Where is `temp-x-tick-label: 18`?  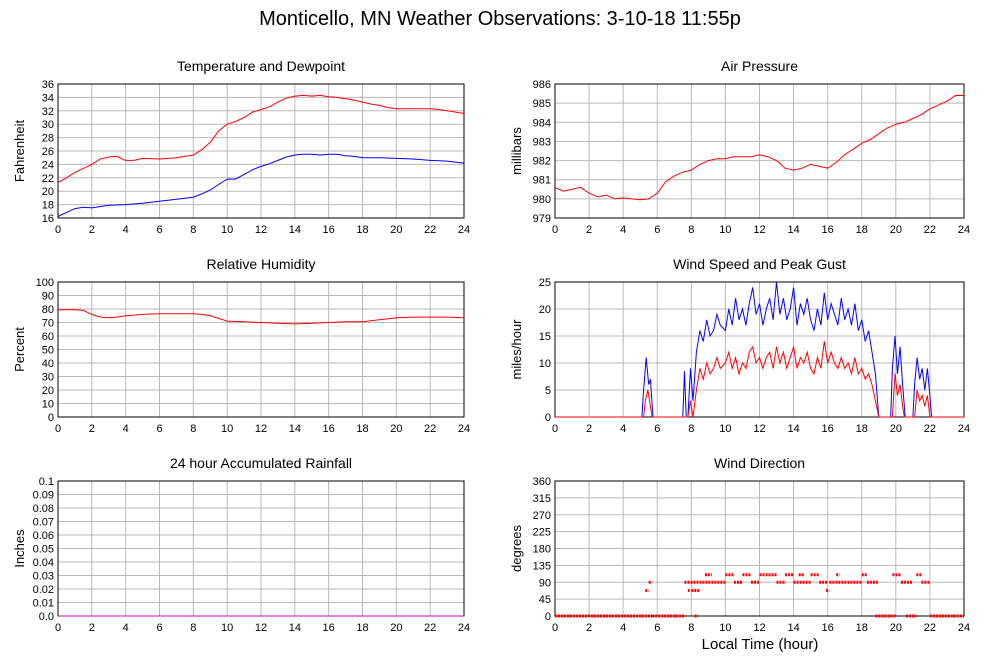
temp-x-tick-label: 18 is located at coordinates (362, 230).